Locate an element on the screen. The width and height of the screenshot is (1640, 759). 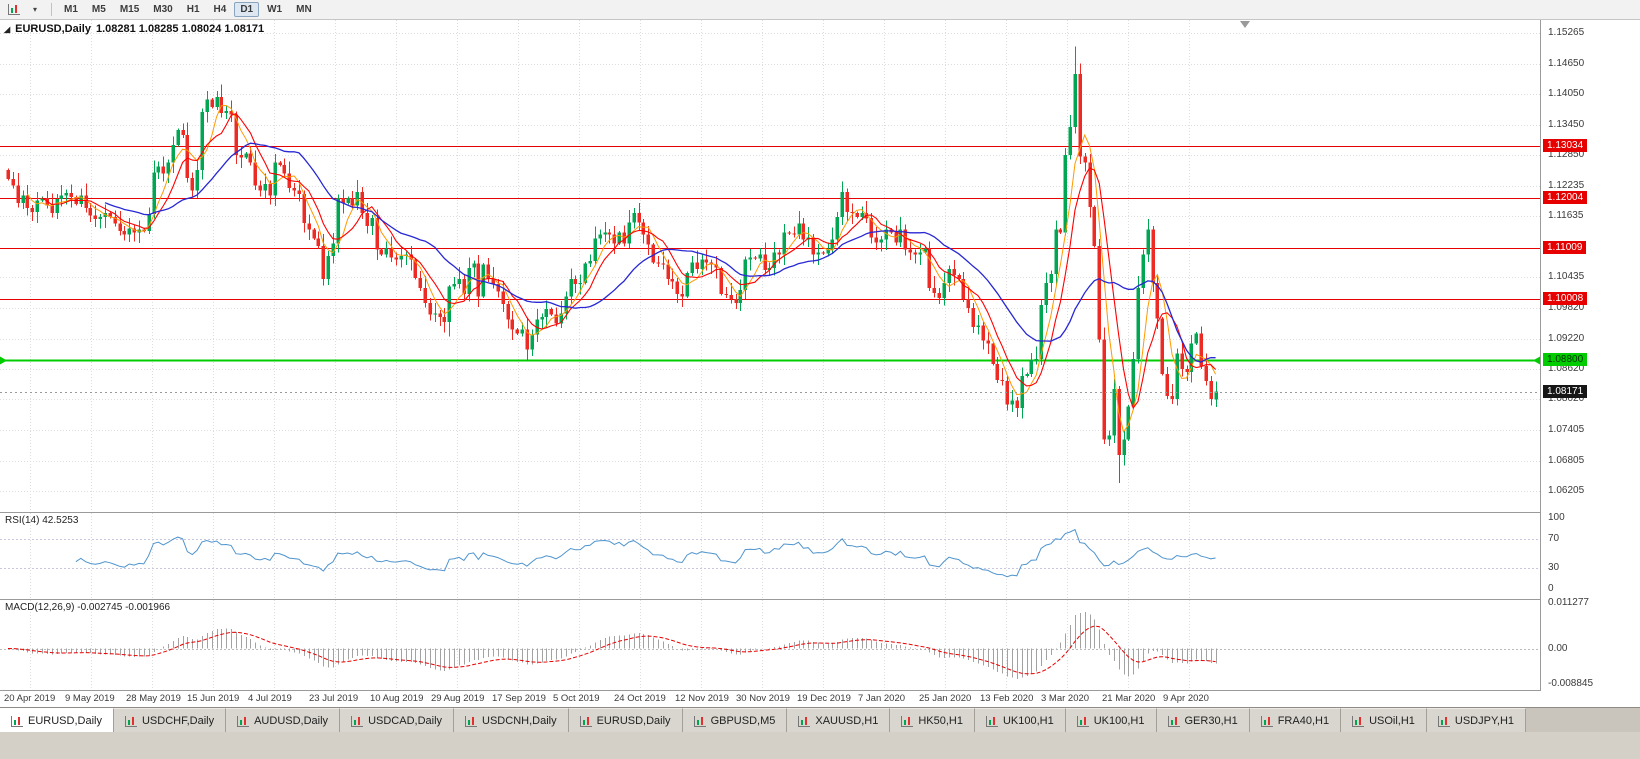
rsi-line is located at coordinates (645, 553).